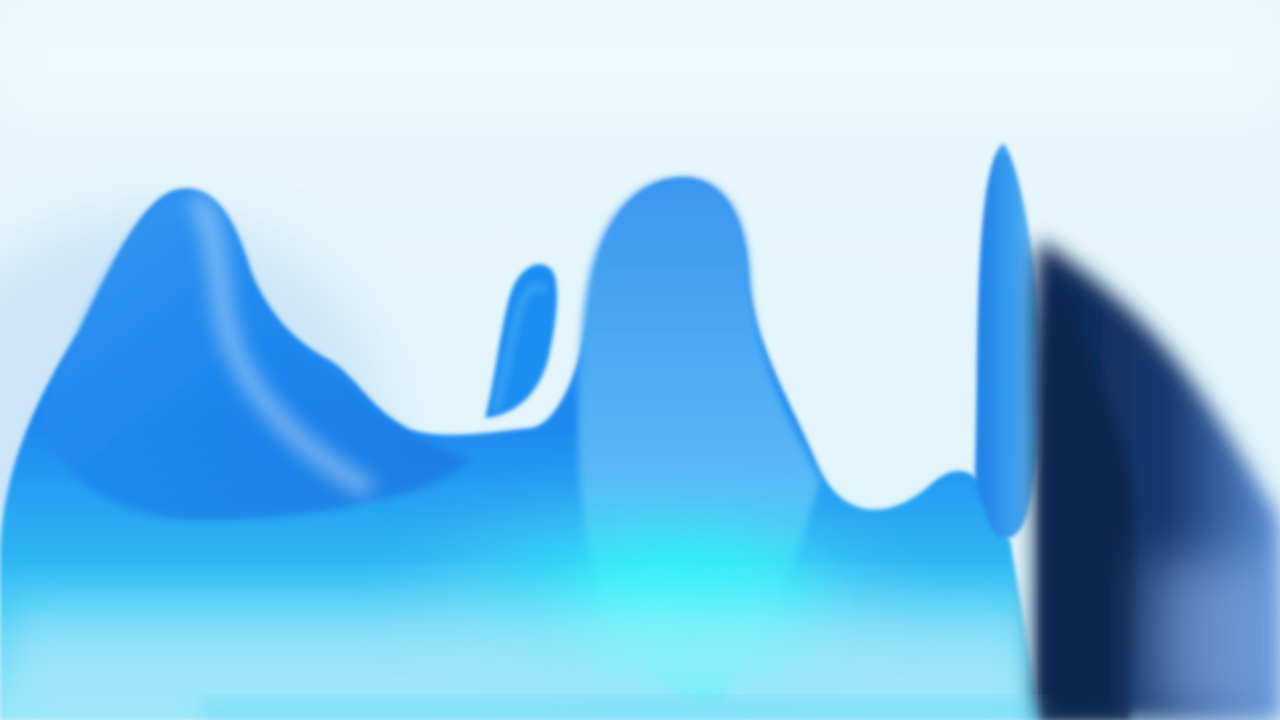 The image size is (1280, 720). What do you see at coordinates (620, 710) in the screenshot?
I see `bottom-edge-glow` at bounding box center [620, 710].